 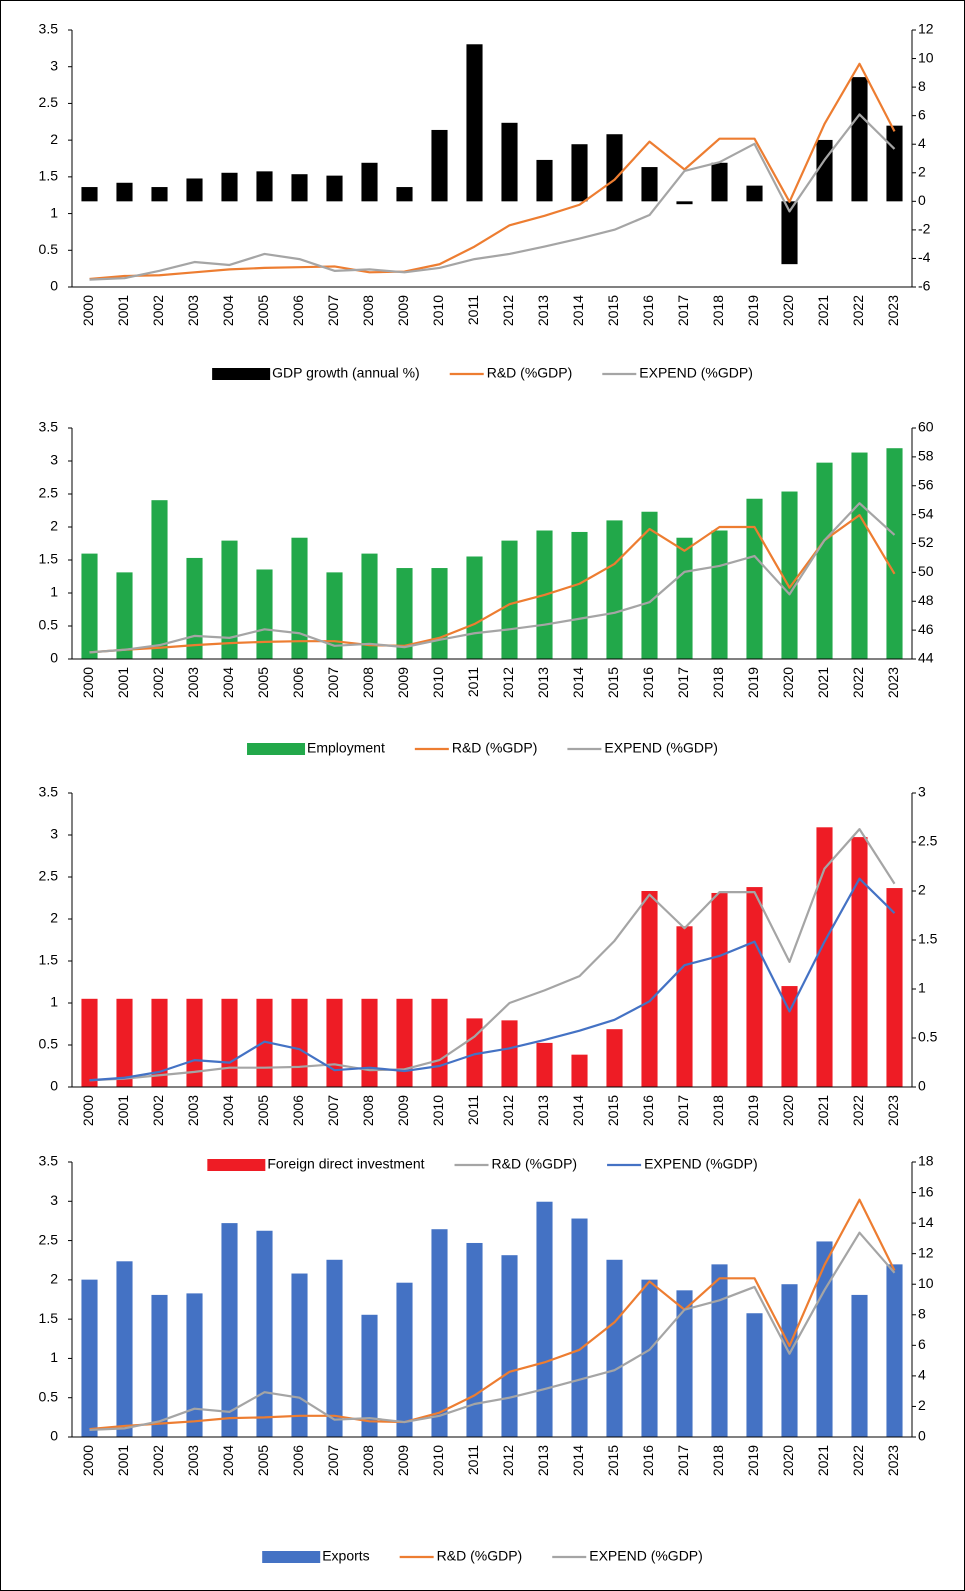 What do you see at coordinates (49, 1239) in the screenshot?
I see `y-tick-label: 2.5` at bounding box center [49, 1239].